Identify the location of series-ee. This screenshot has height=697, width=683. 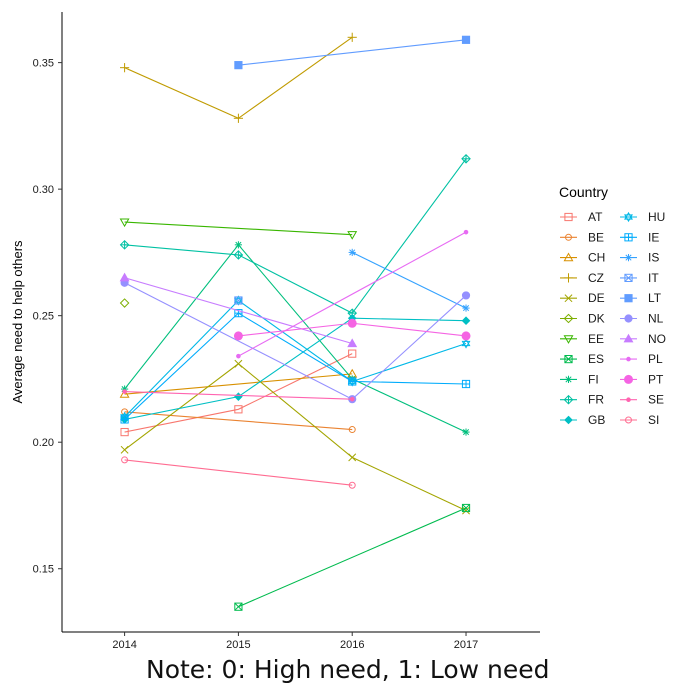
(238, 229).